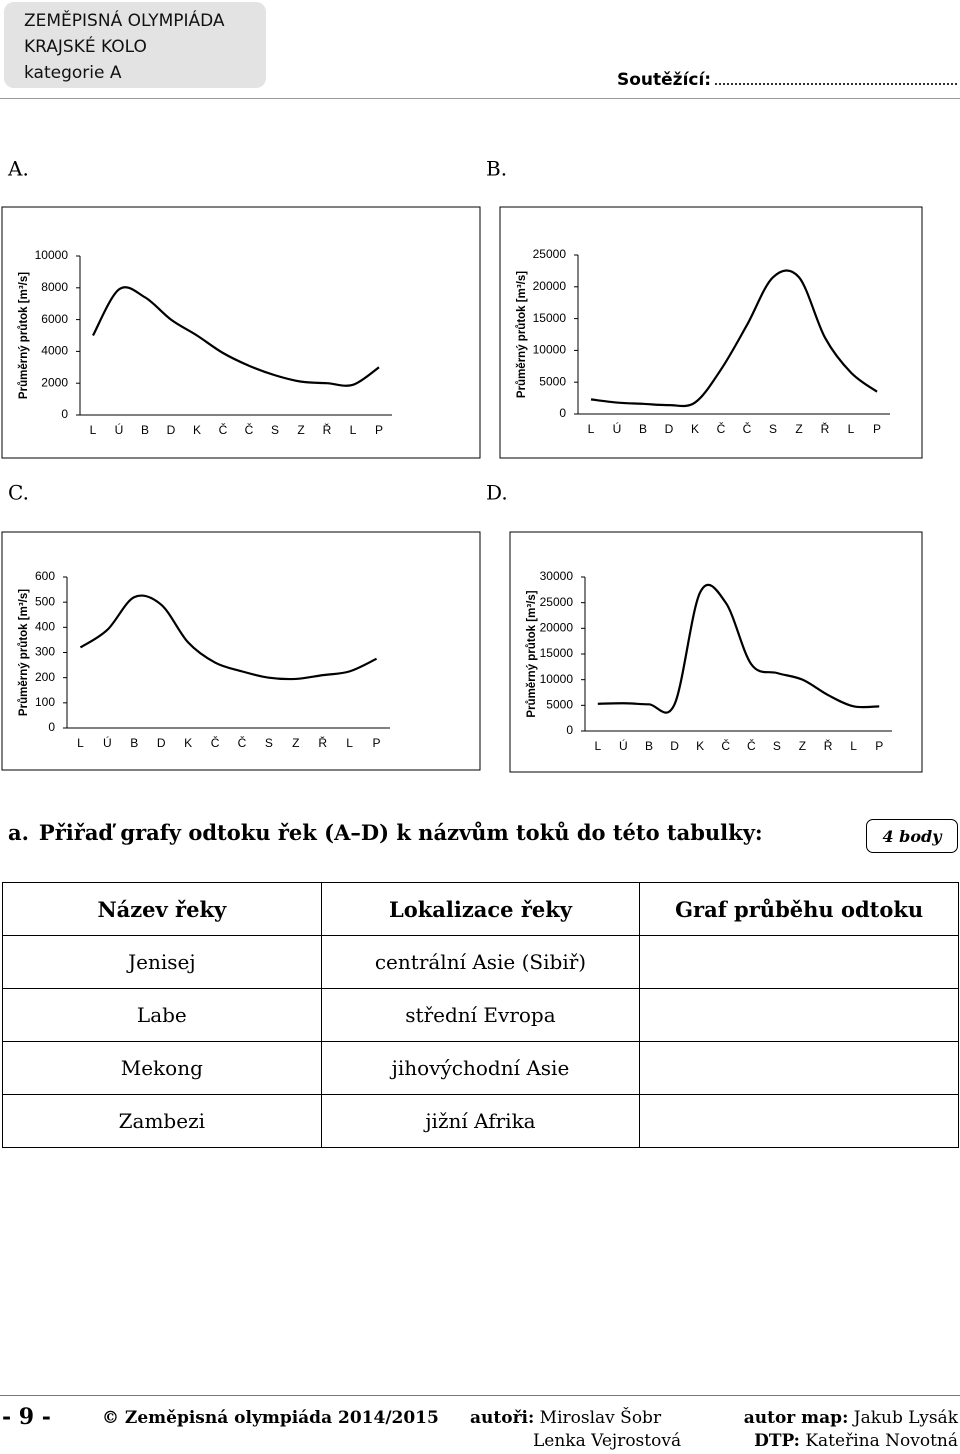  Describe the element at coordinates (124, 21) in the screenshot. I see `title: ZEMĚPISNÁ OLYMPIÁDA` at that location.